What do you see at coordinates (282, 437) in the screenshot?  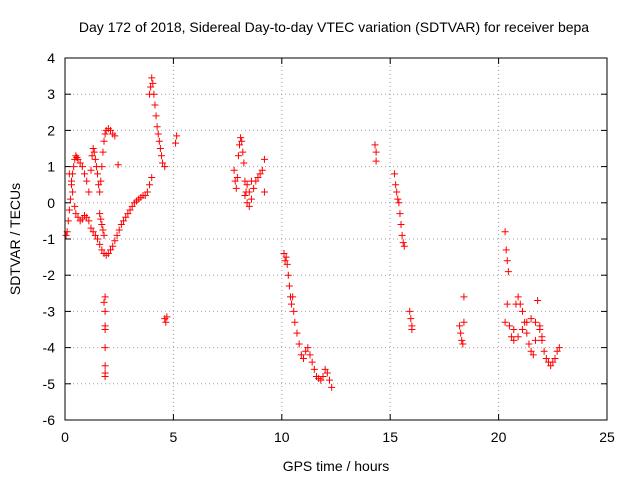 I see `x-tick-label: 10` at bounding box center [282, 437].